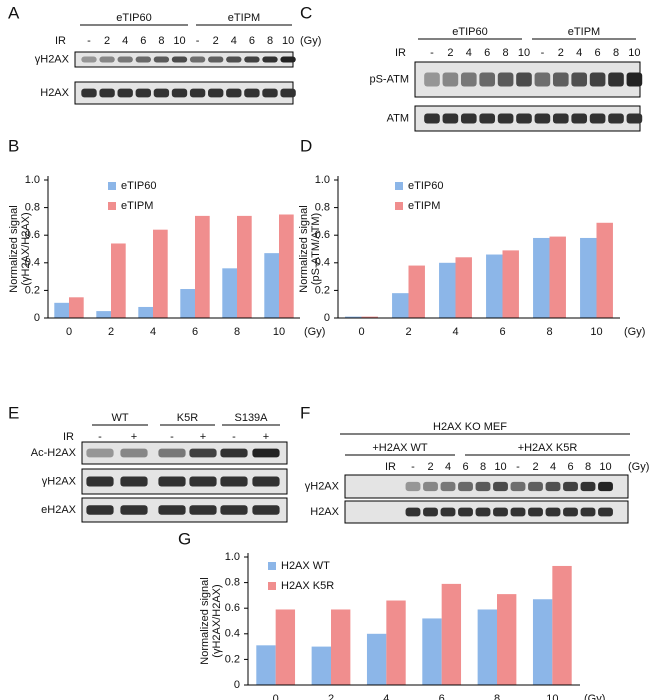 Image resolution: width=660 pixels, height=700 pixels. I want to click on row-label: H2AX, so click(324, 512).